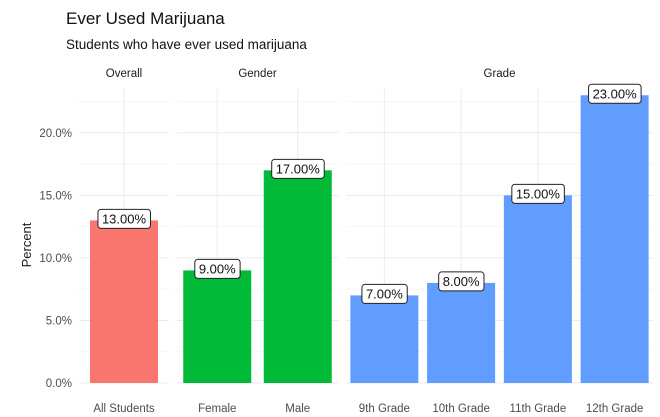 This screenshot has height=417, width=660. I want to click on data-label: 17.00%, so click(298, 168).